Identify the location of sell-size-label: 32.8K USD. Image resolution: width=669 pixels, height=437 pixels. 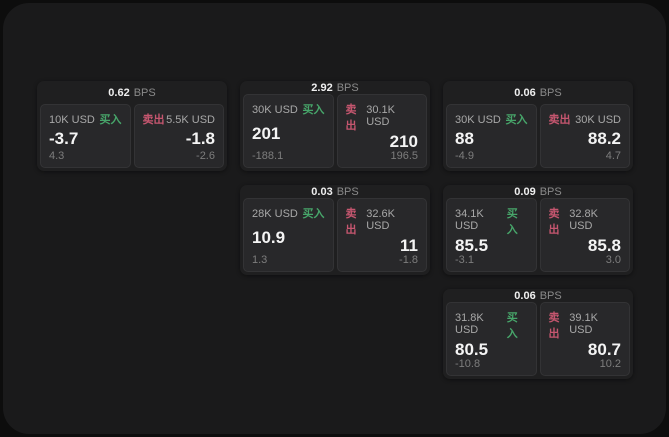
(583, 220).